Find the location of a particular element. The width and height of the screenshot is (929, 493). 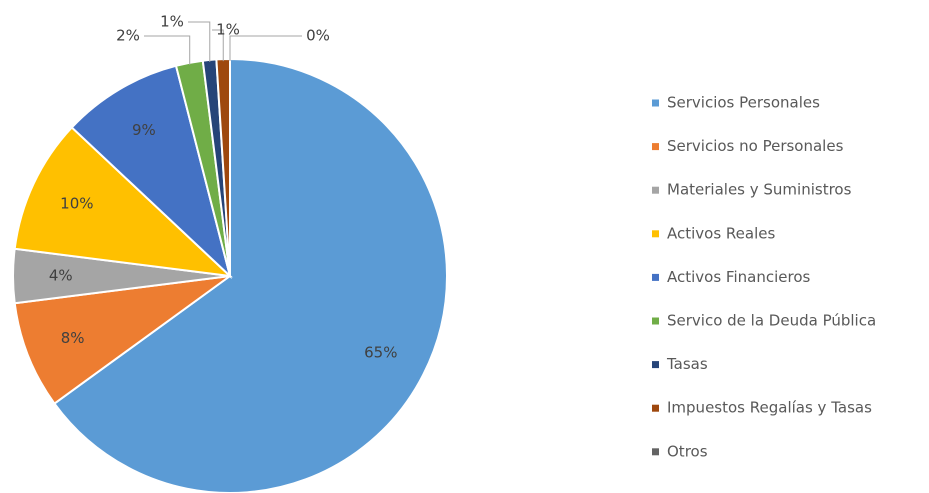

legend-label: Activos Reales is located at coordinates (721, 233).